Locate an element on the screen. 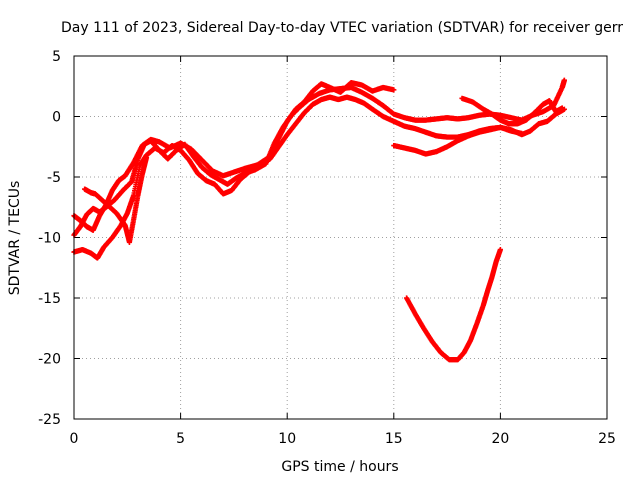 The height and width of the screenshot is (480, 640). x-axis-label: GPS time / hours is located at coordinates (339, 467).